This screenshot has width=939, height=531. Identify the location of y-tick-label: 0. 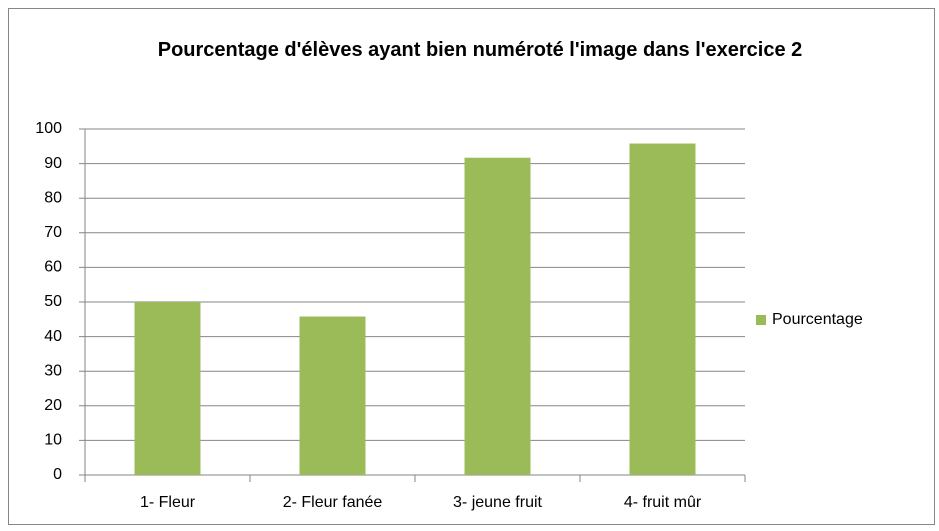
(57, 474).